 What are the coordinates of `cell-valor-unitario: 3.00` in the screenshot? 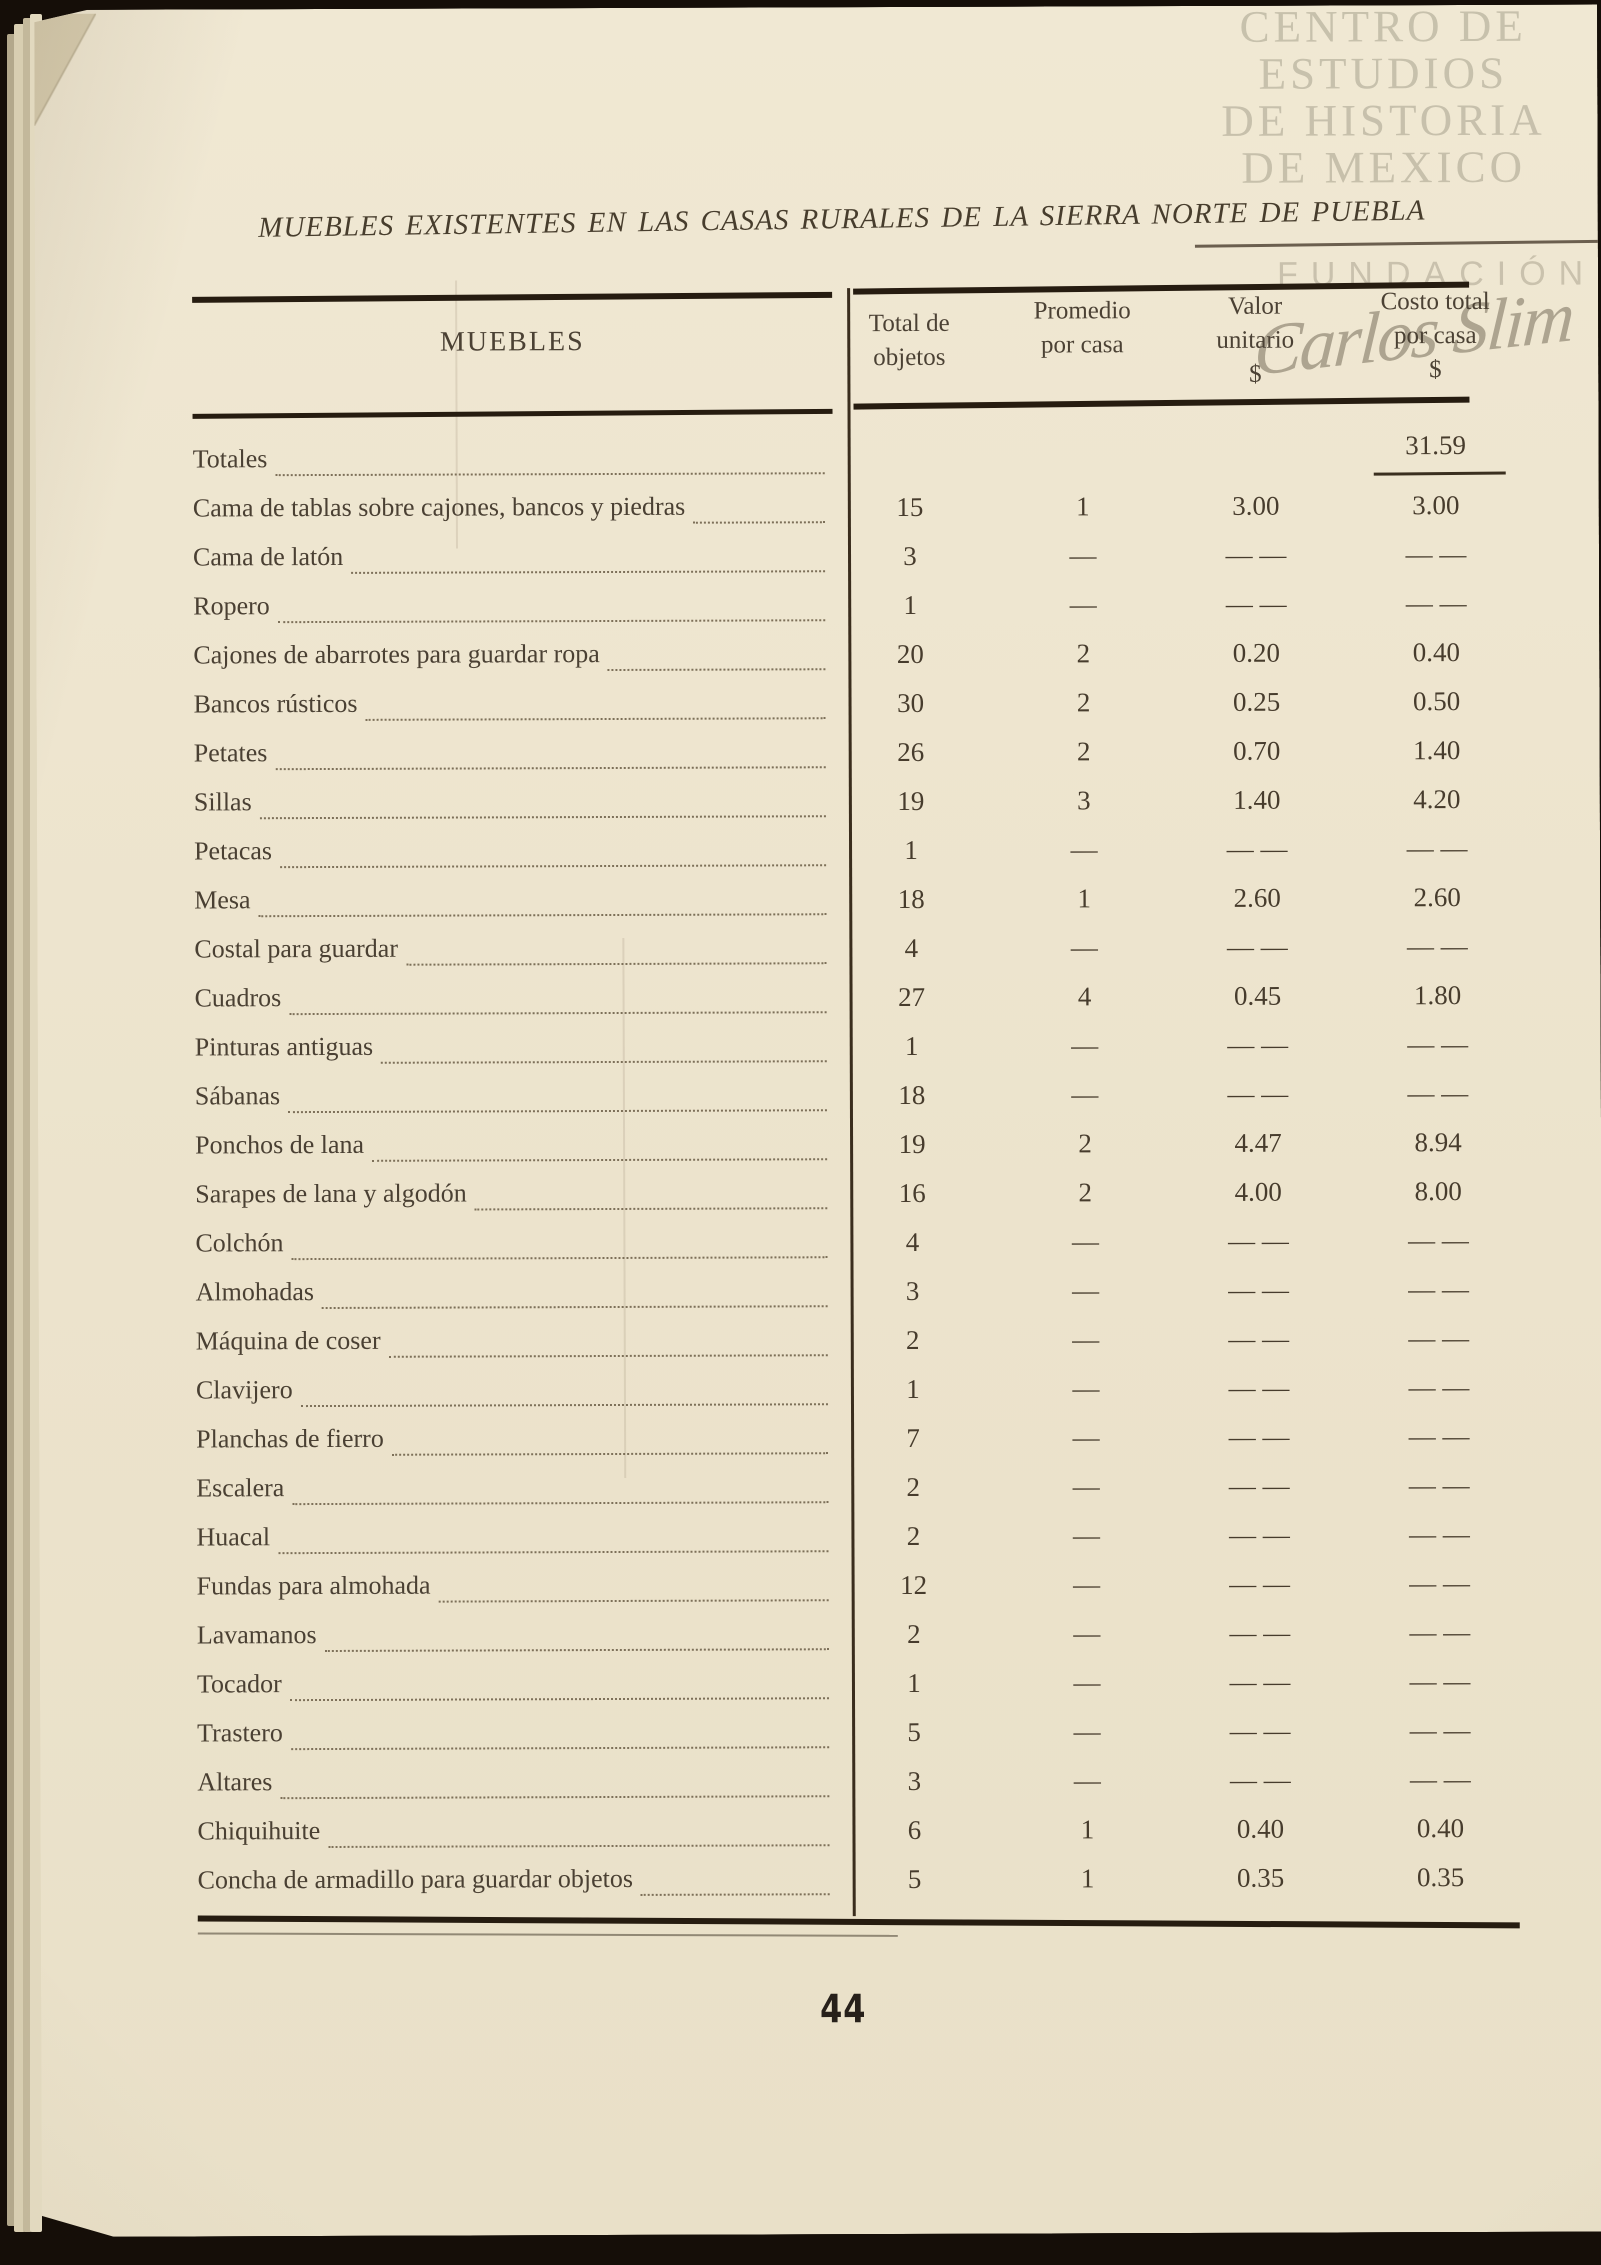 It's located at (1256, 505).